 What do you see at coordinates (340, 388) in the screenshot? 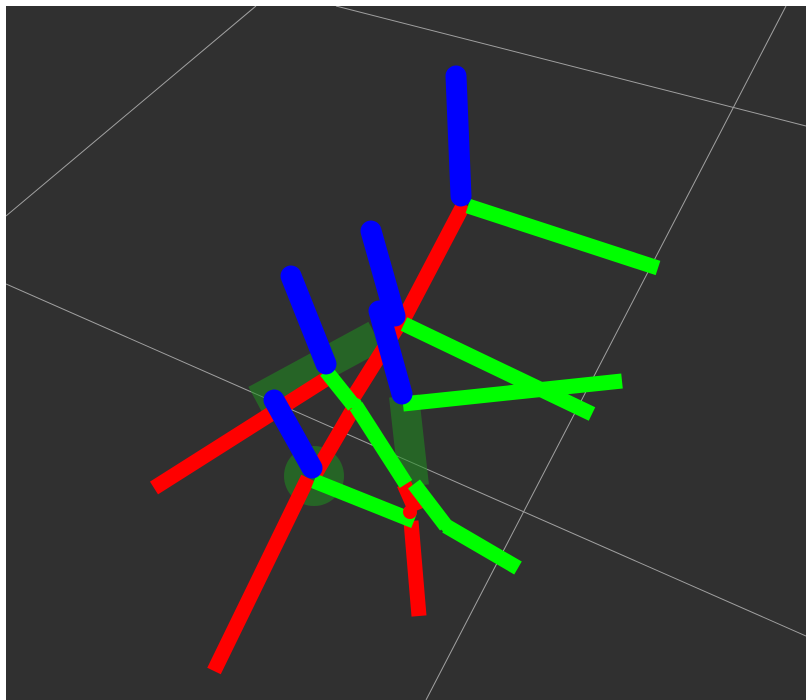
I see `y-axis-frame-short` at bounding box center [340, 388].